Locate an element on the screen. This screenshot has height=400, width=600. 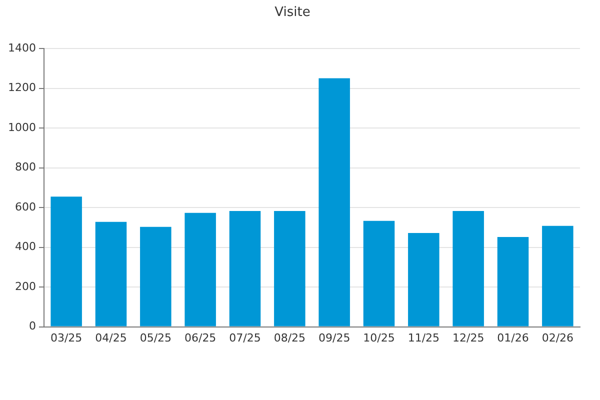
x-tick-label: 11/25 is located at coordinates (424, 337).